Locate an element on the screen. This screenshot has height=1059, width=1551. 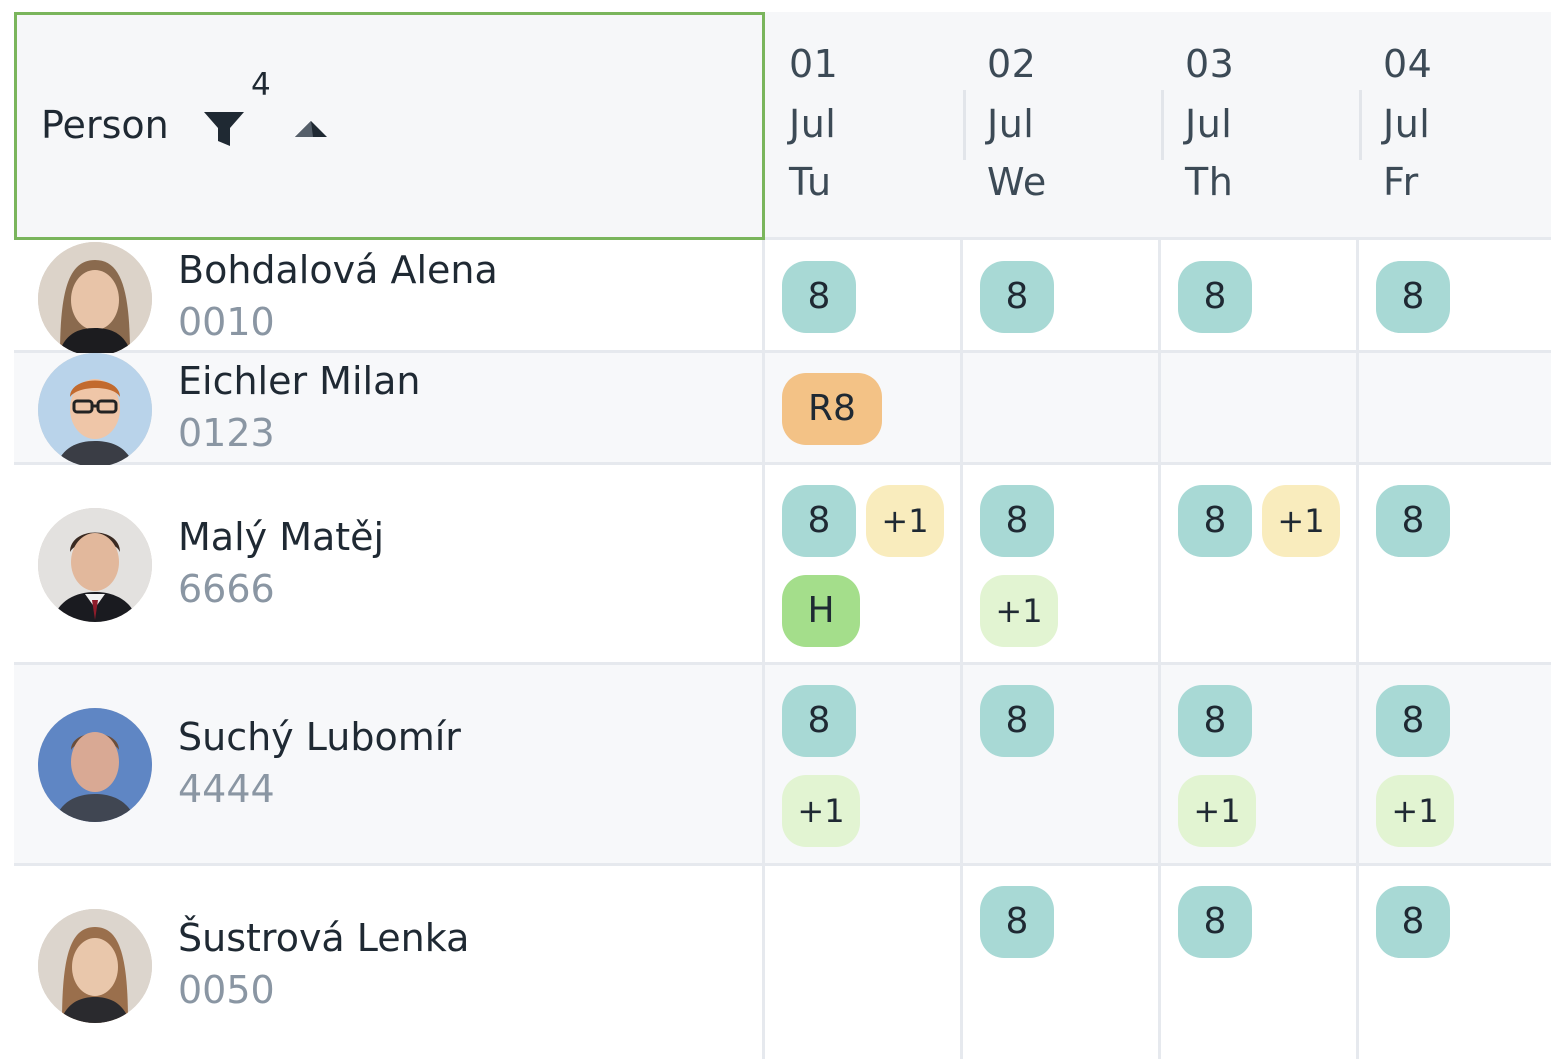
day-header-02: 02 Jul We is located at coordinates (1062, 124).